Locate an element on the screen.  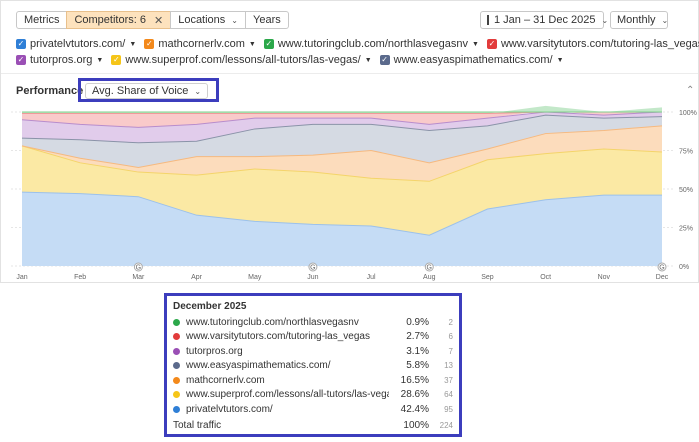
competitors-filter-button: Competitors: 6 ✕ is located at coordinates (119, 20).